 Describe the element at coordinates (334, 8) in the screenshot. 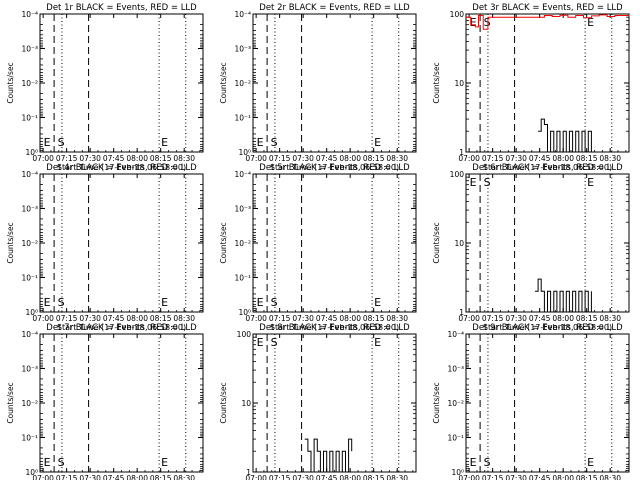

I see `panel-title: Det 2r BLACK = Events, RED = LLD` at that location.